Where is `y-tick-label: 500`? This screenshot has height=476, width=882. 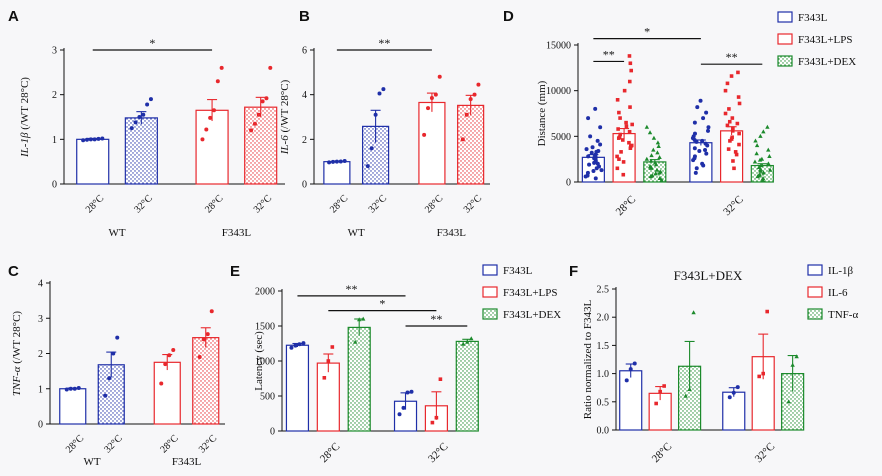 y-tick-label: 500 is located at coordinates (267, 397).